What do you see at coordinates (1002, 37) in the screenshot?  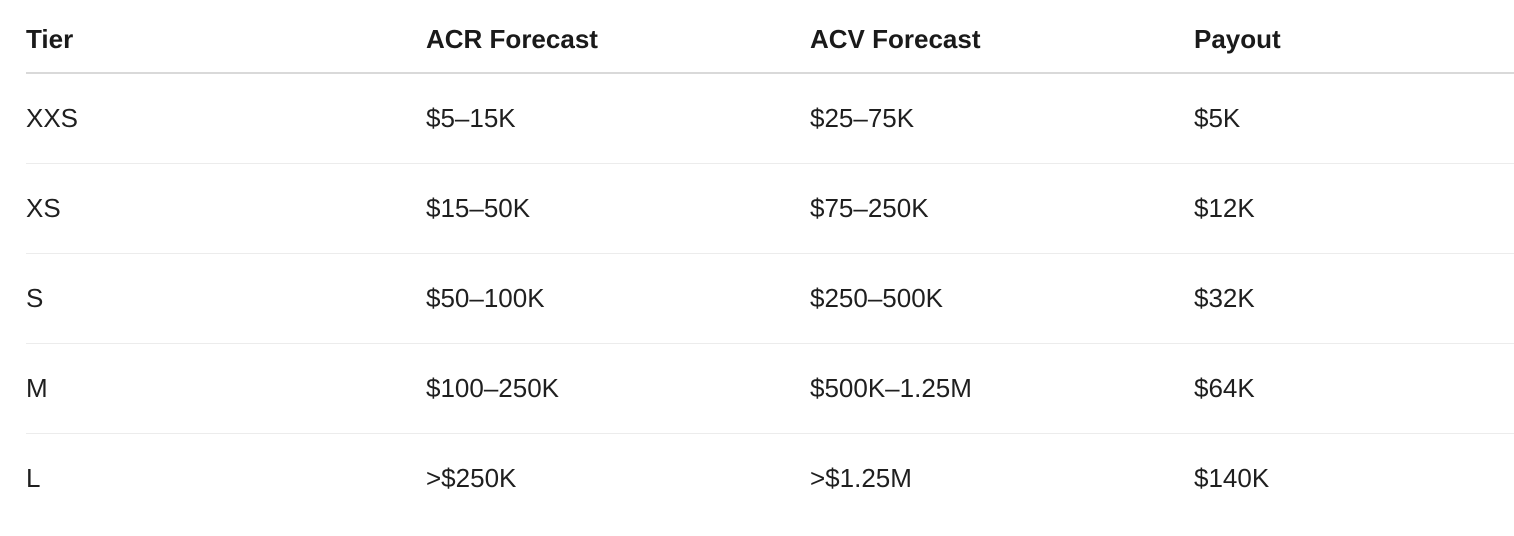 I see `column-header-acv-forecast: ACV Forecast` at bounding box center [1002, 37].